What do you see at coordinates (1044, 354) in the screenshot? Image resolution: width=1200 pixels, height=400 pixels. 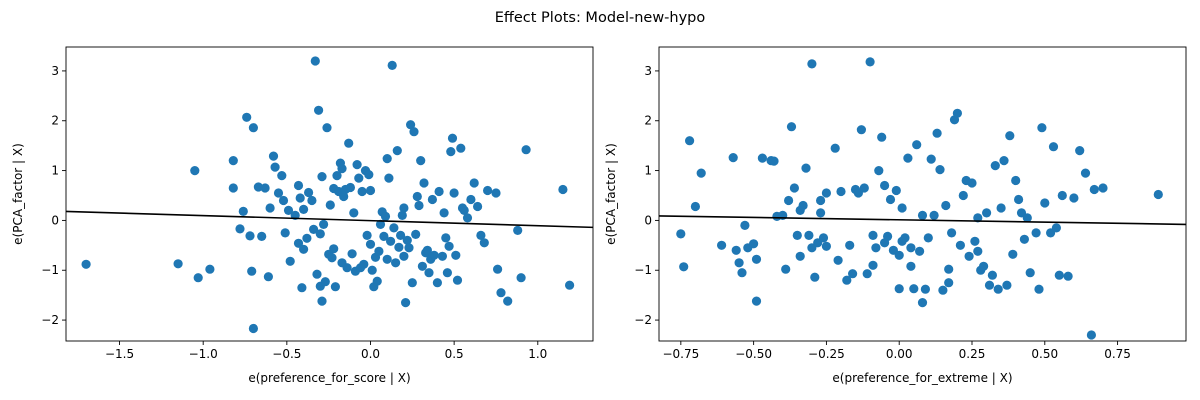 I see `x-tick-label: 0.50` at bounding box center [1044, 354].